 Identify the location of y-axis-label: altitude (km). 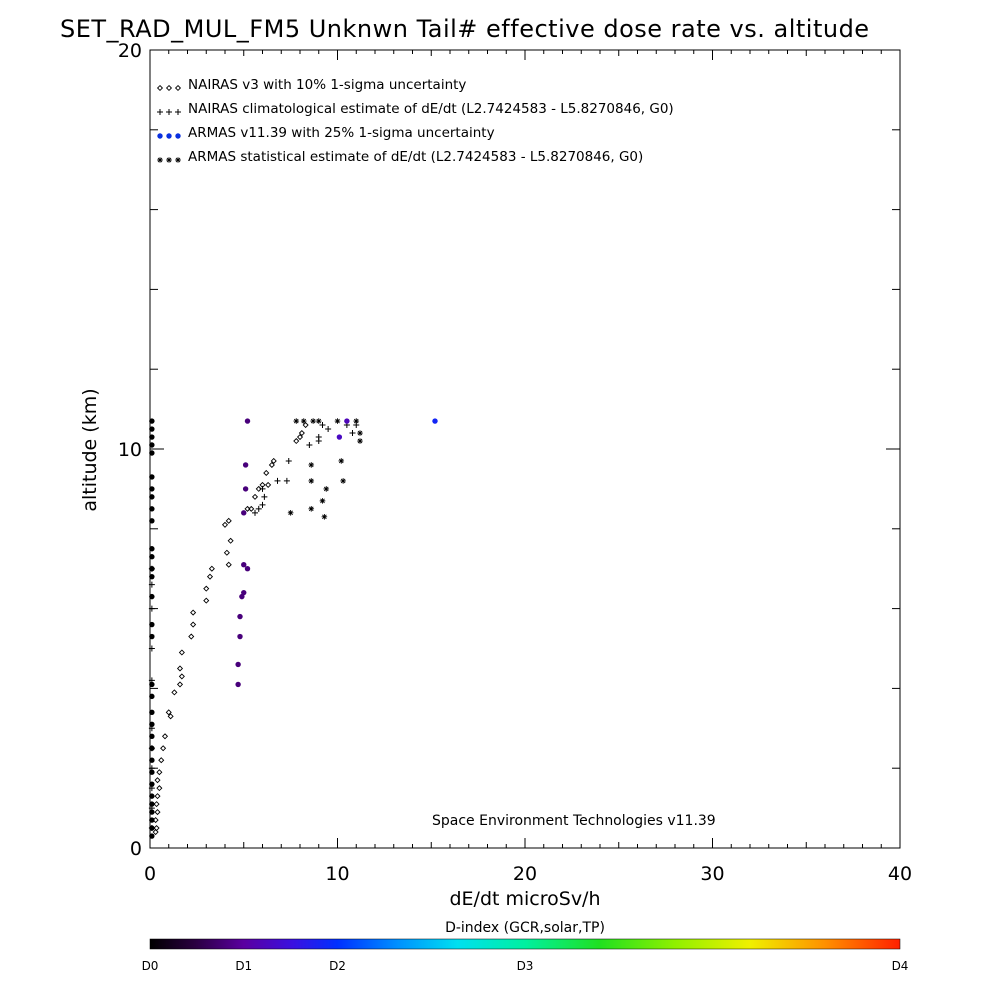
(90, 449).